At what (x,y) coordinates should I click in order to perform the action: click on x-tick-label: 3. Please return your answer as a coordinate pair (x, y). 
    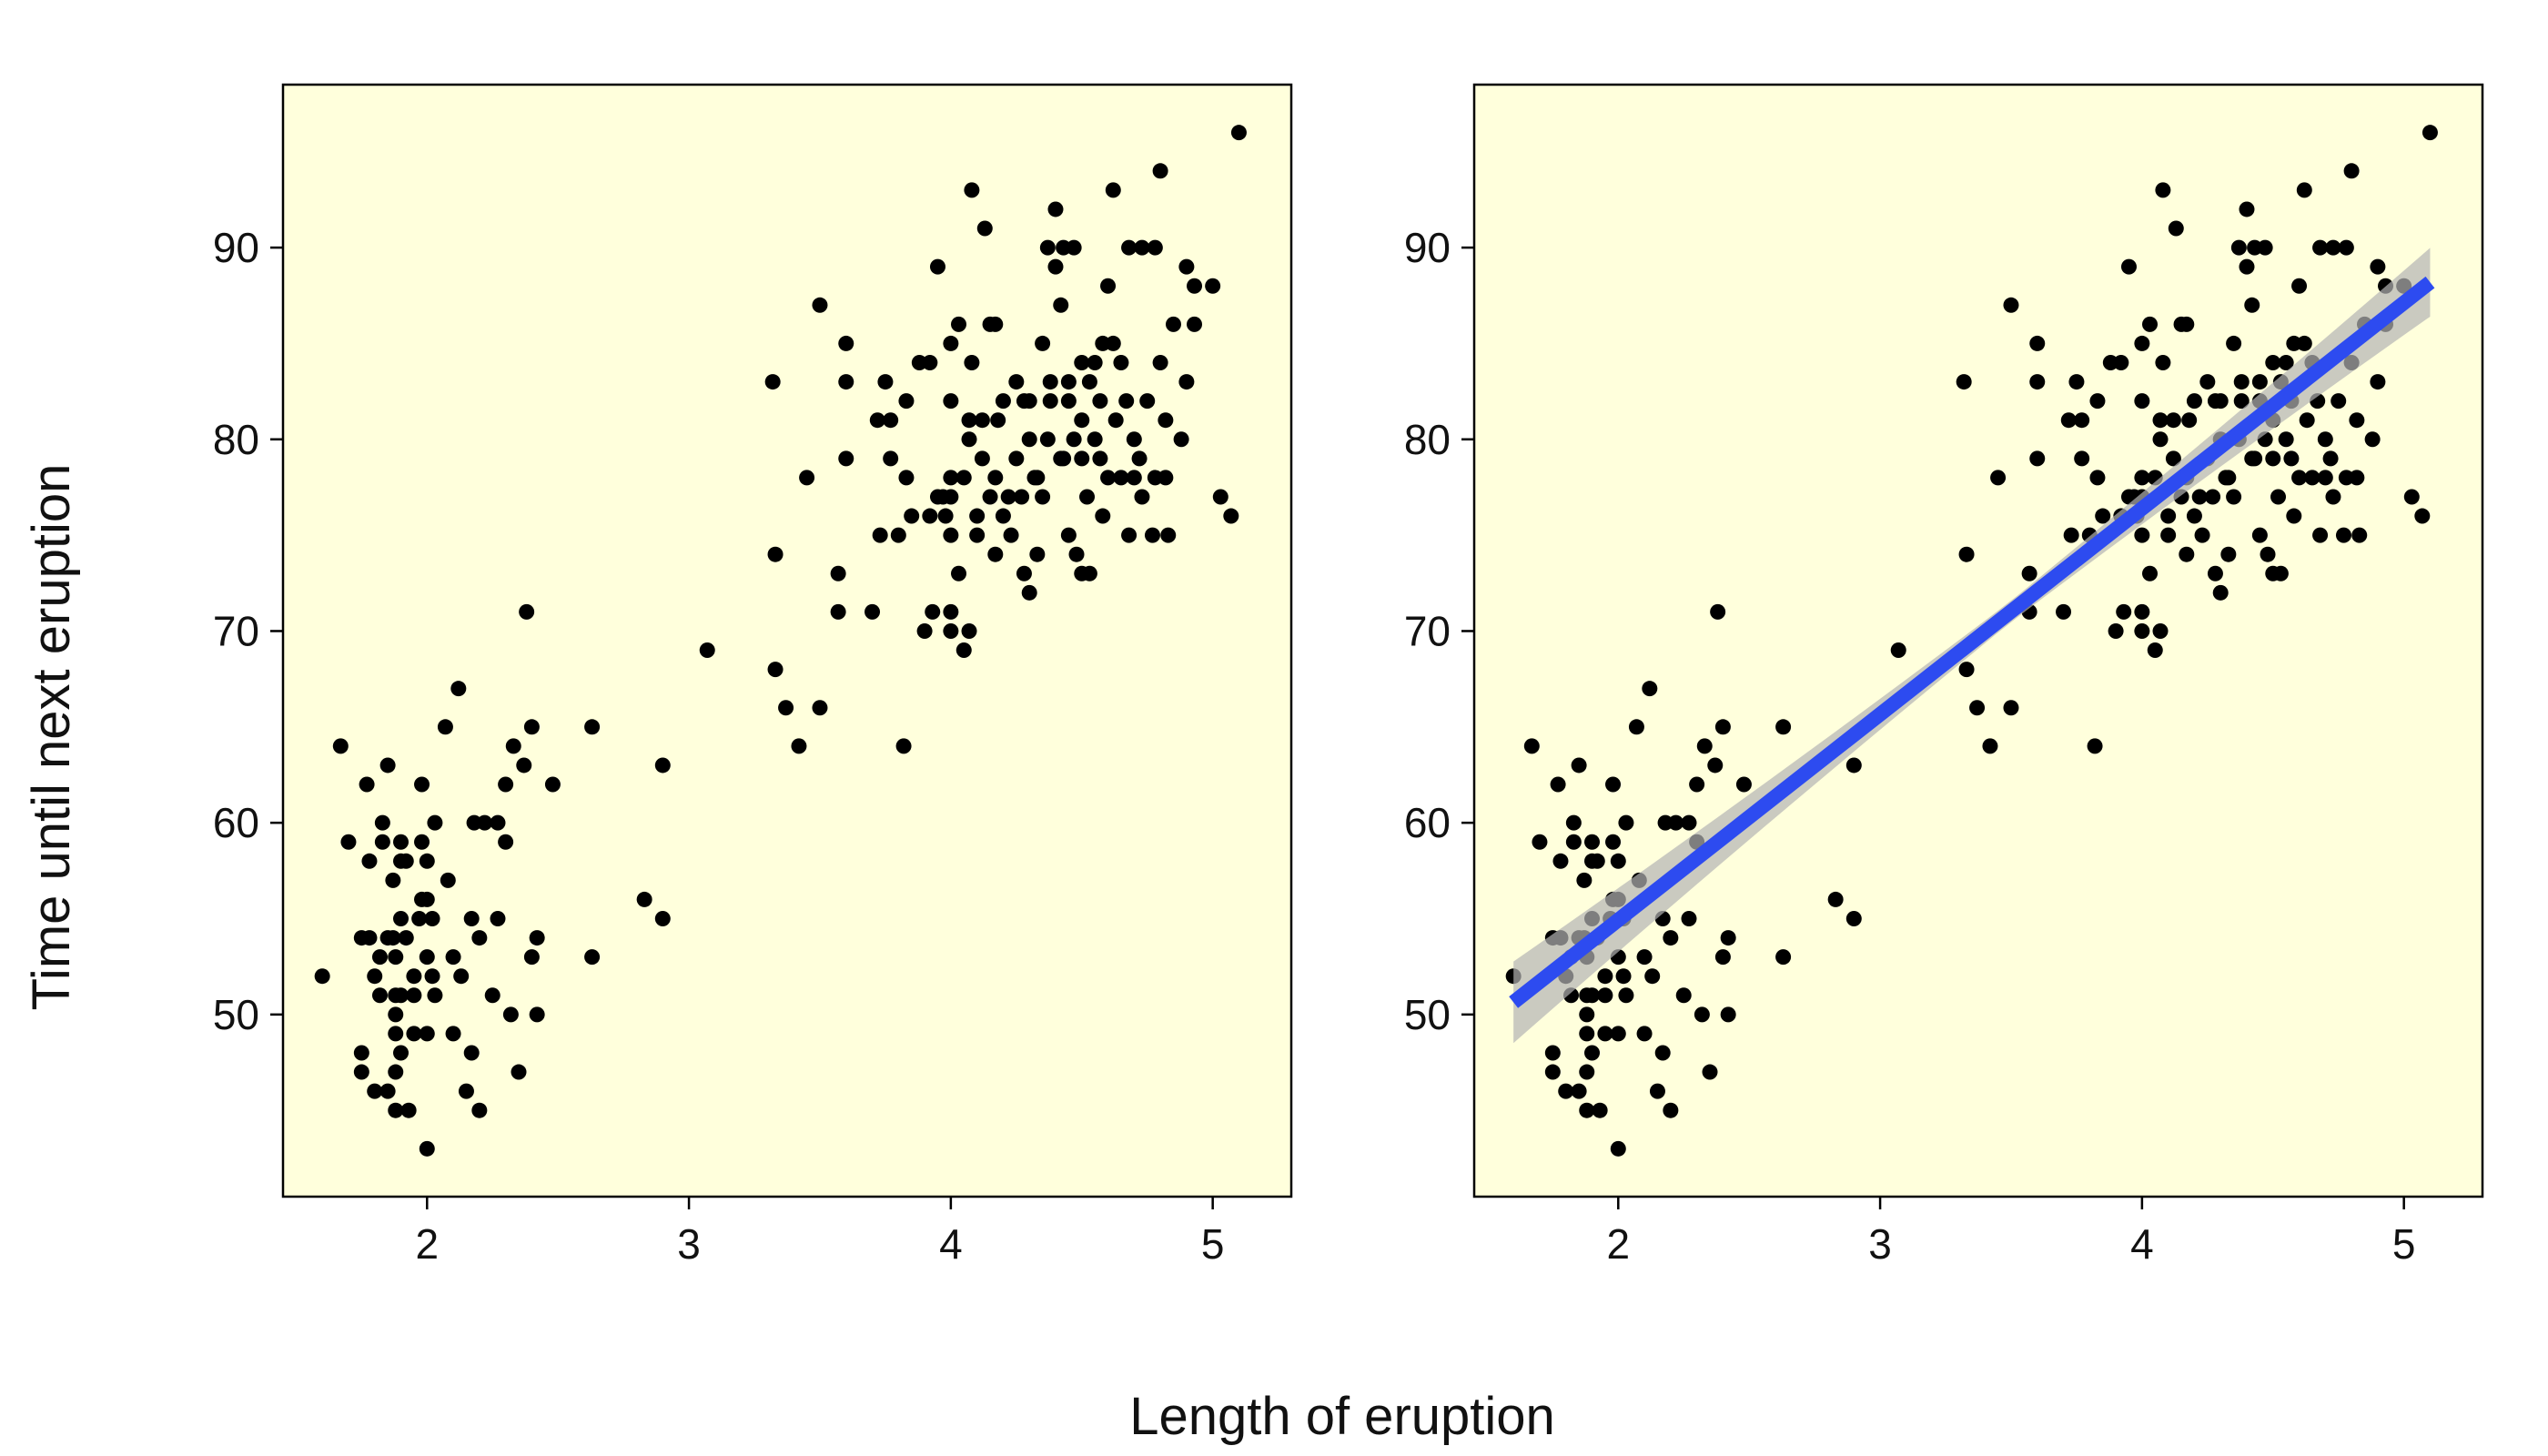
    Looking at the image, I should click on (1880, 1244).